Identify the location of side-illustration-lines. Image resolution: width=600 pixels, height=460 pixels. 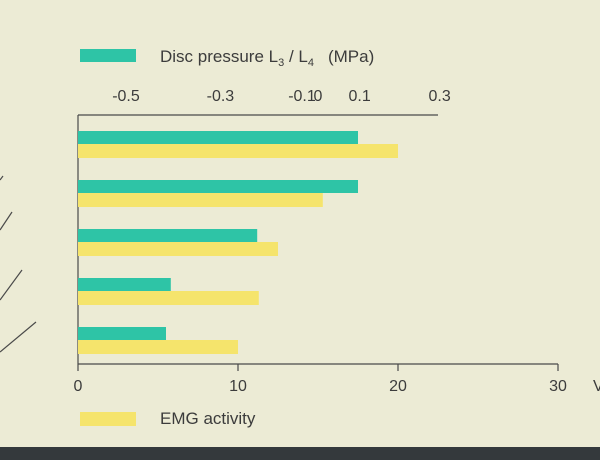
(18, 264).